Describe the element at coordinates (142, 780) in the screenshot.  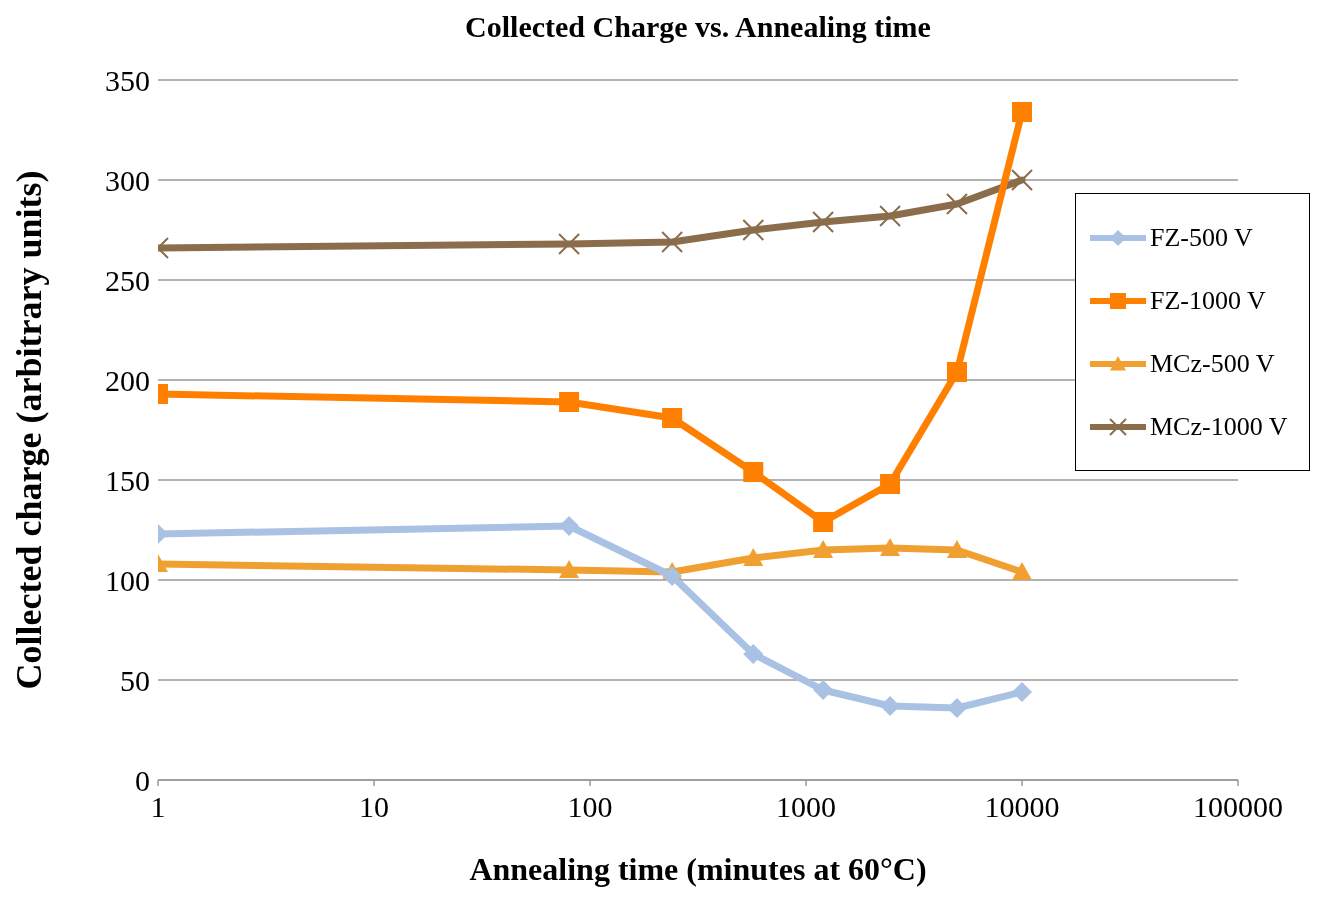
I see `y-tick-label: 0` at that location.